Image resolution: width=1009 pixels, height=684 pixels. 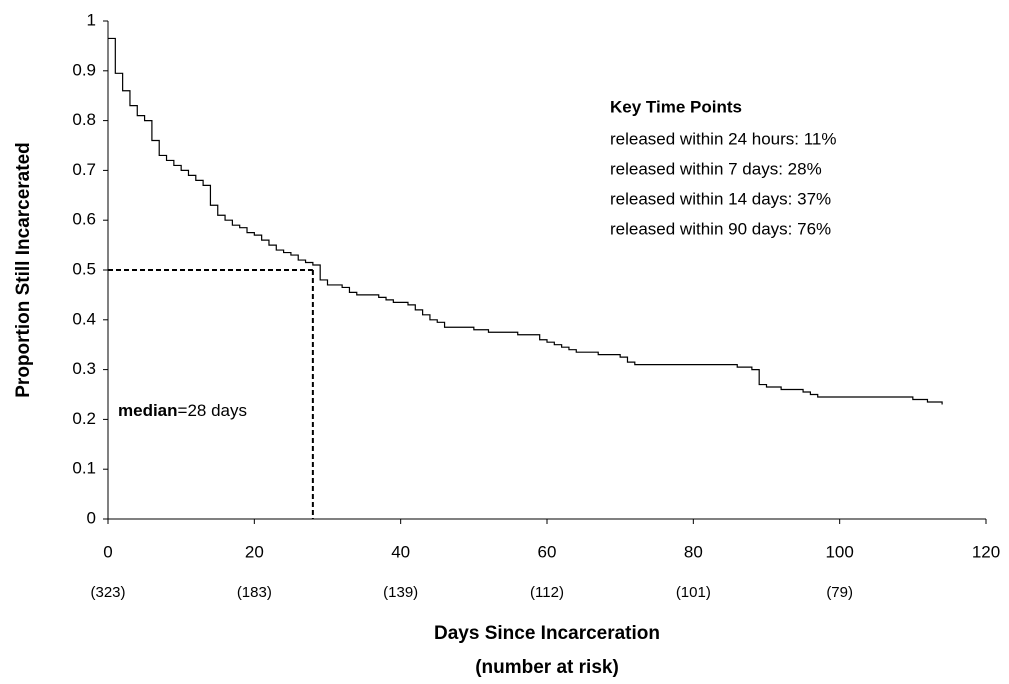 I want to click on y-tick-label: 0.2, so click(x=84, y=418).